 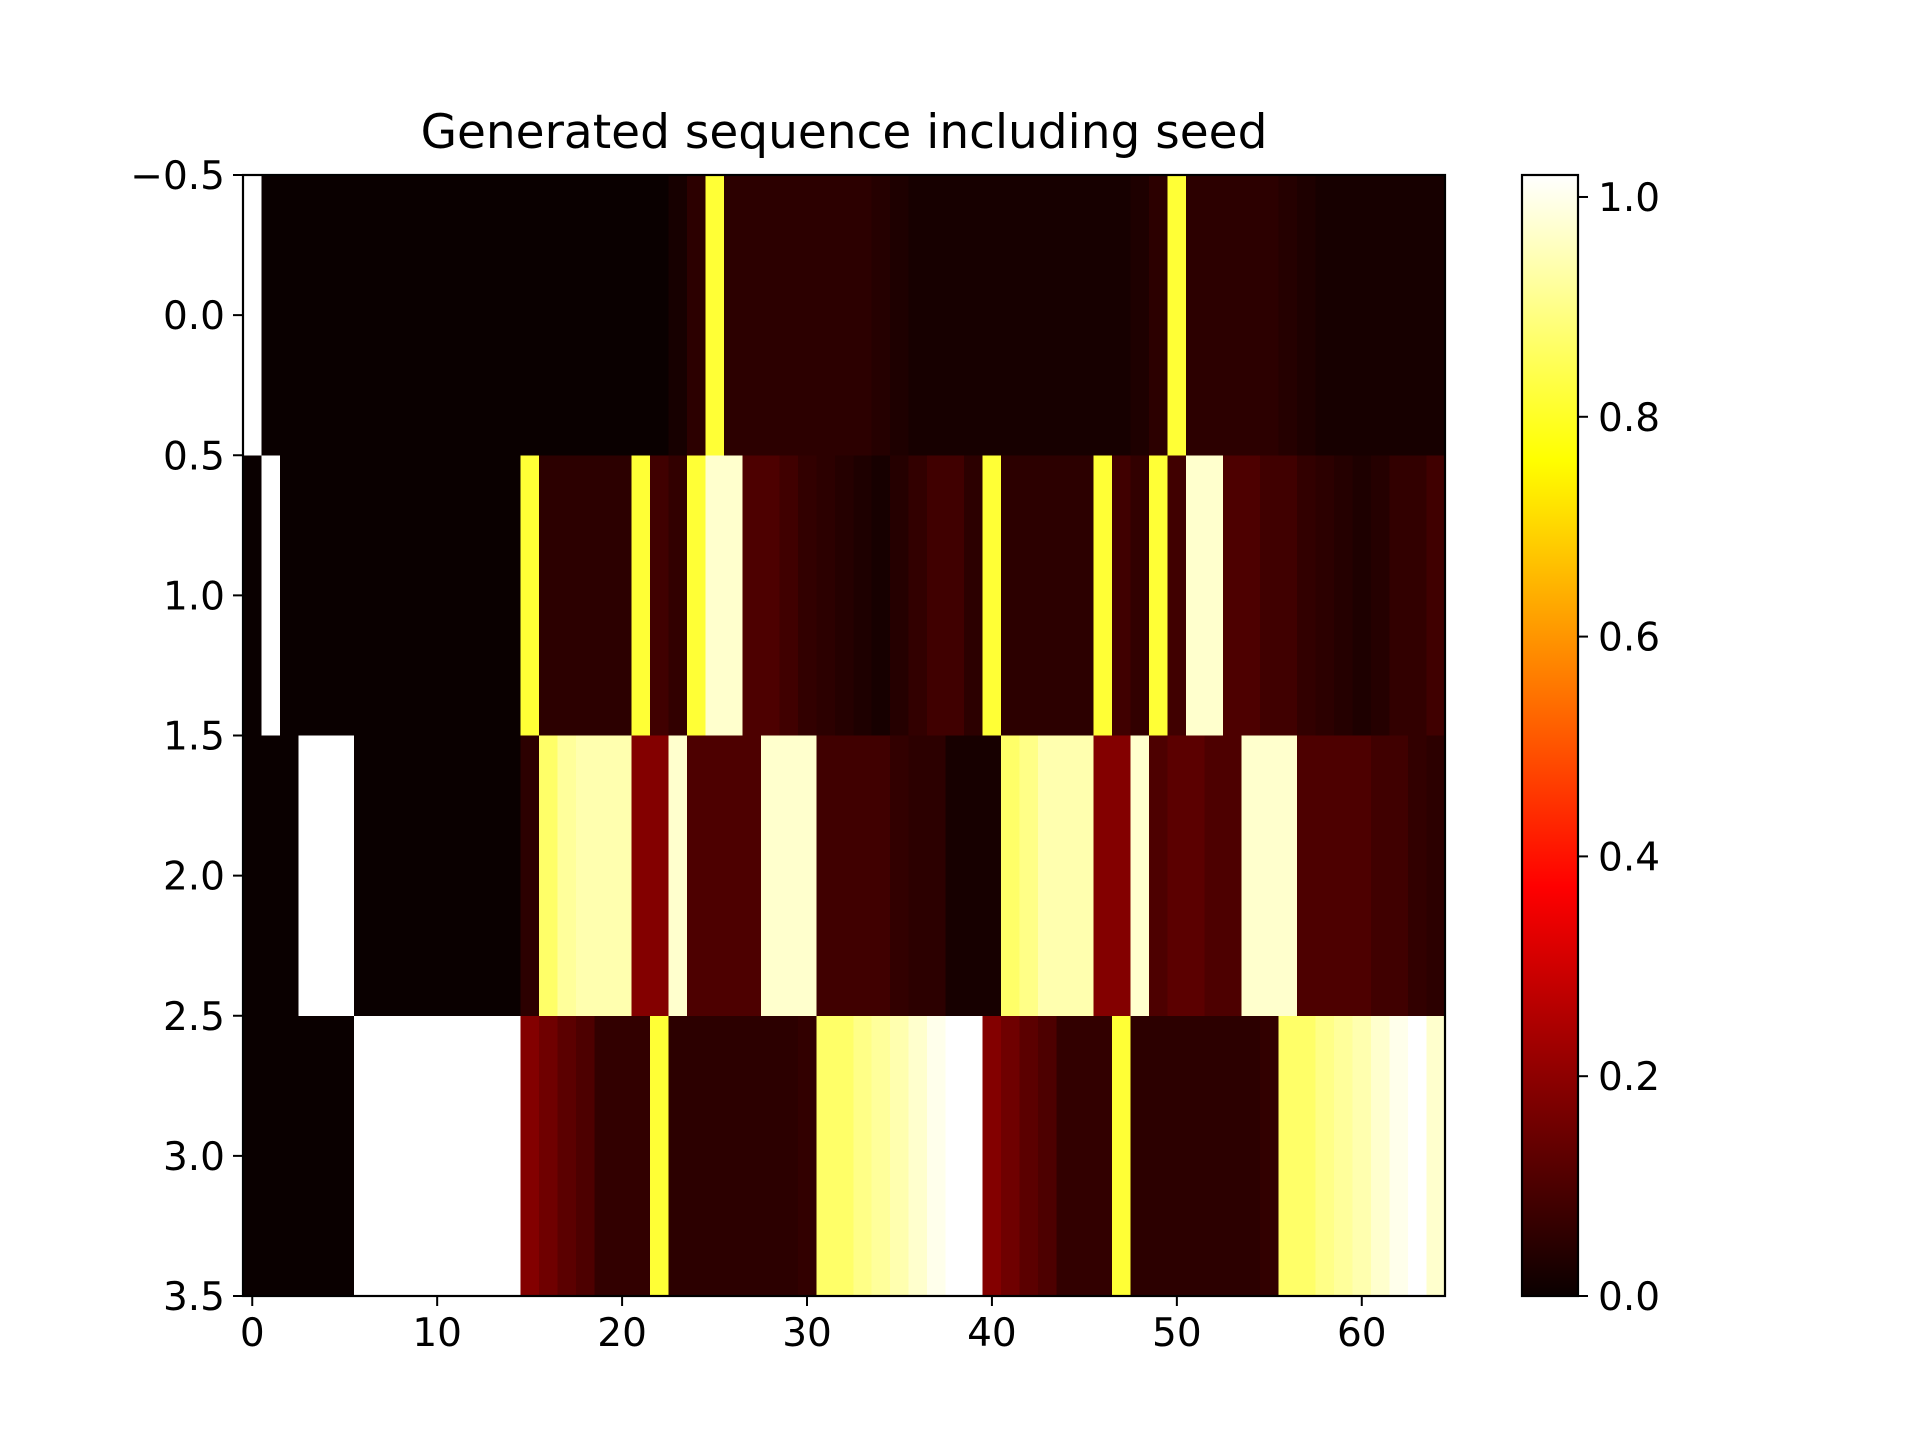 I want to click on x-tick-label: 10, so click(x=437, y=1333).